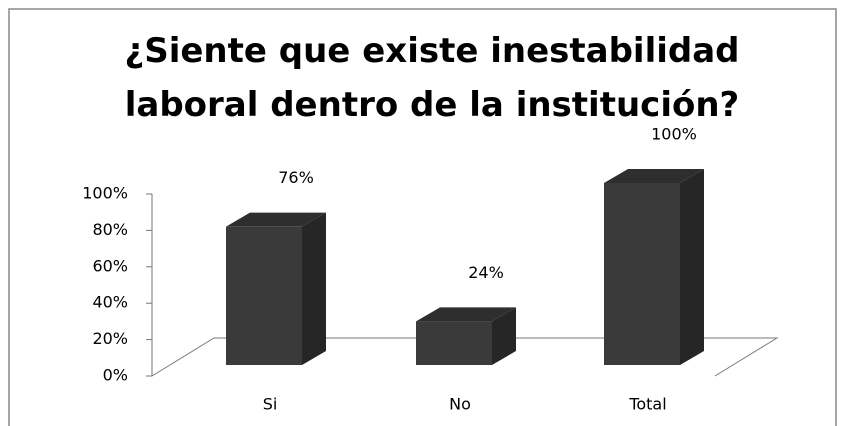 This screenshot has width=845, height=426. I want to click on value-label: 24%, so click(486, 272).